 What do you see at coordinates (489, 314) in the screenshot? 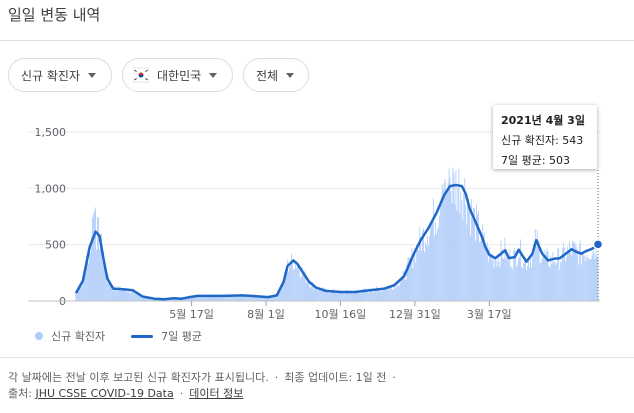
I see `x-tick-label: 3월 17일` at bounding box center [489, 314].